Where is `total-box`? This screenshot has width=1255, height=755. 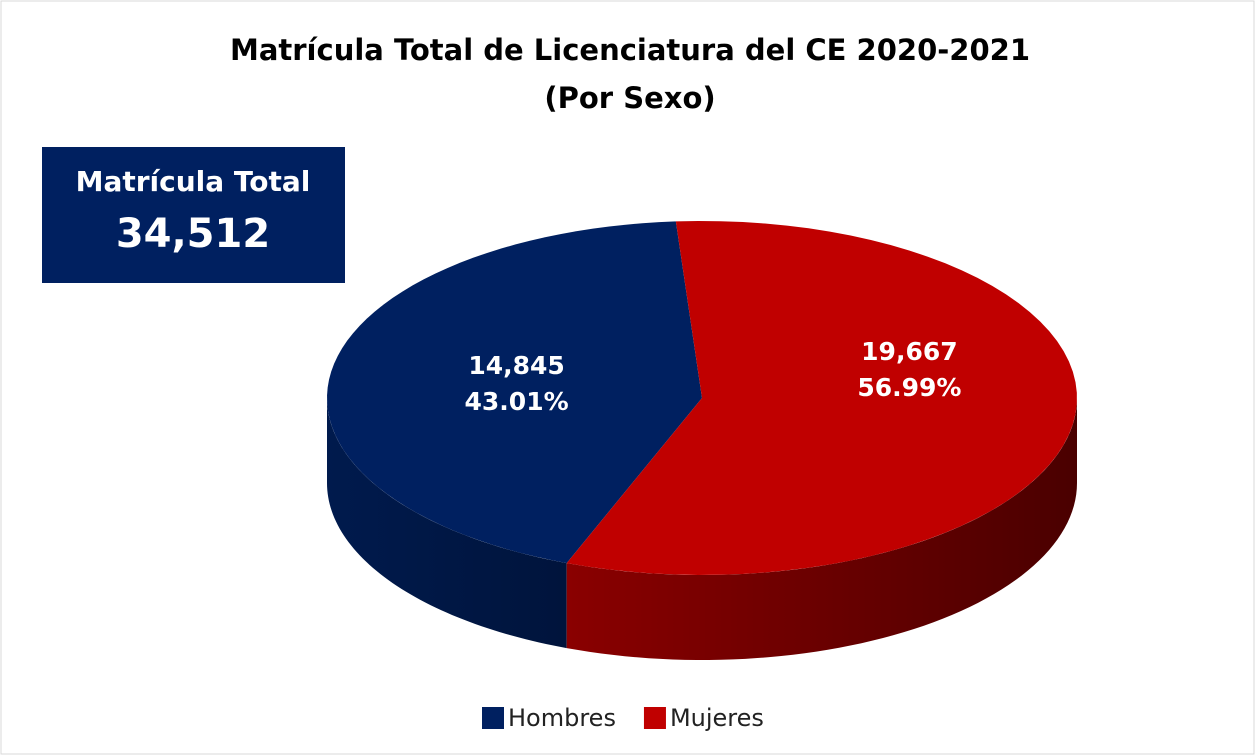 total-box is located at coordinates (193, 215).